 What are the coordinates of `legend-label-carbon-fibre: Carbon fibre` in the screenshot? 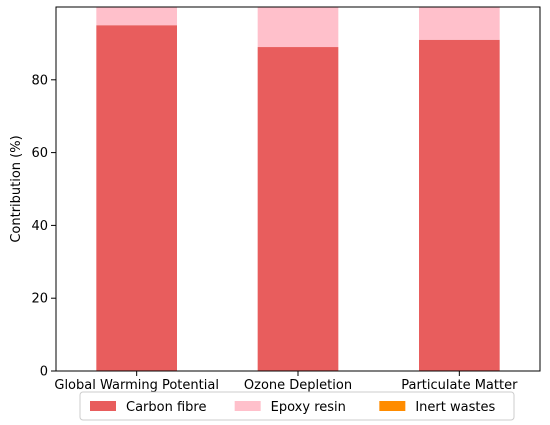 It's located at (166, 407).